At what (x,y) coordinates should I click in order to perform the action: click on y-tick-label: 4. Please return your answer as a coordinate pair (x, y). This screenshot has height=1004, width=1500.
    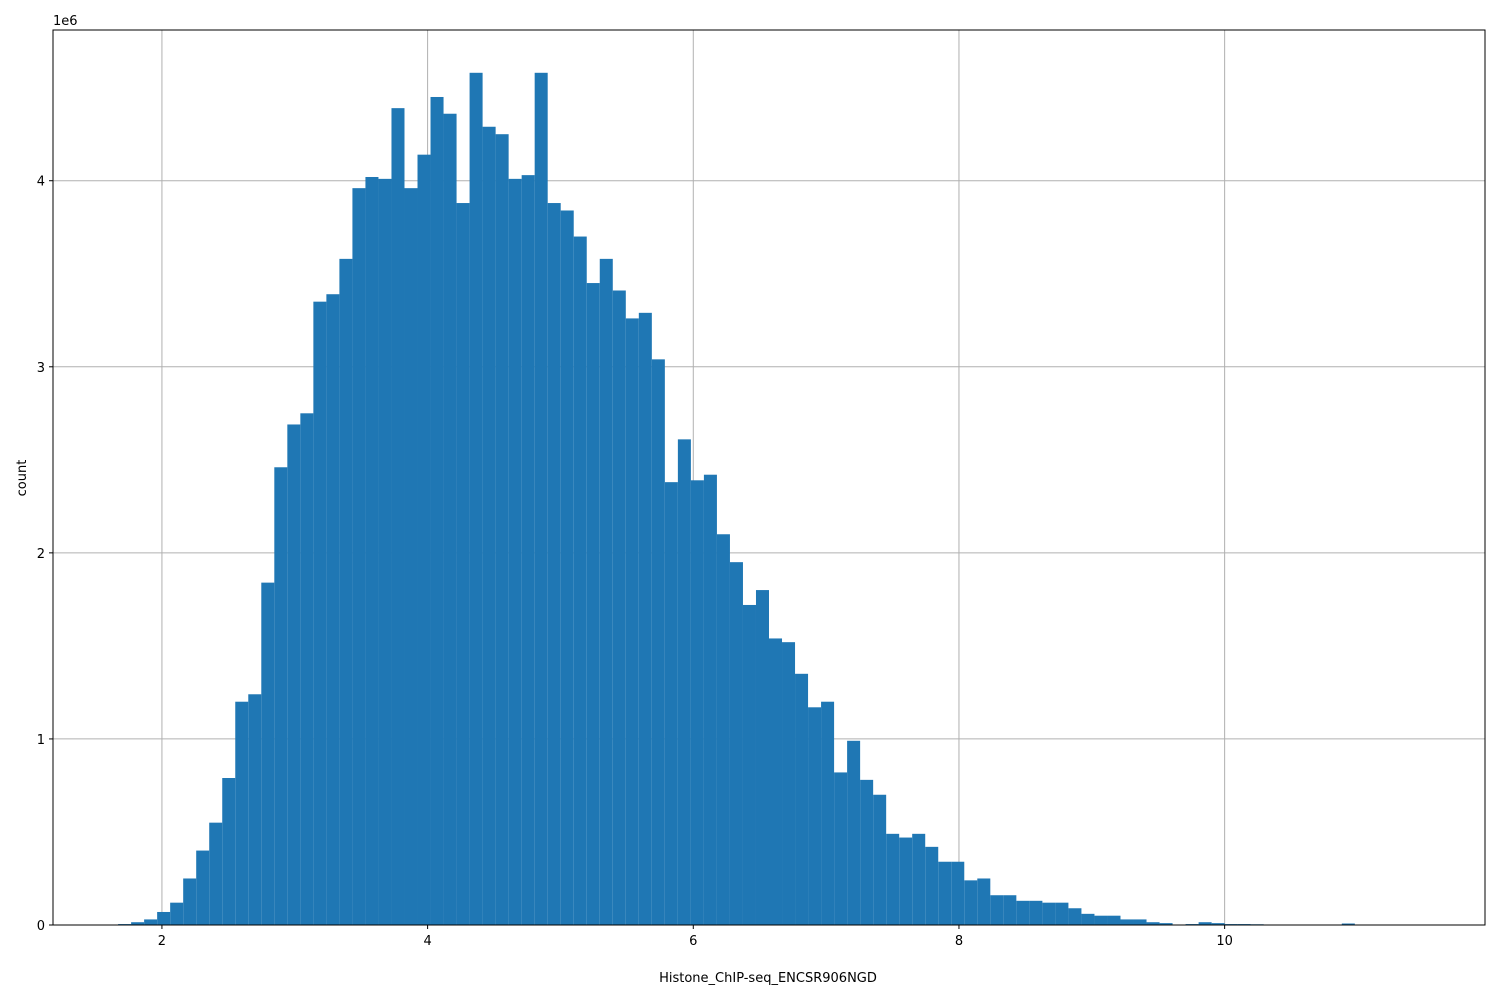
    Looking at the image, I should click on (41, 182).